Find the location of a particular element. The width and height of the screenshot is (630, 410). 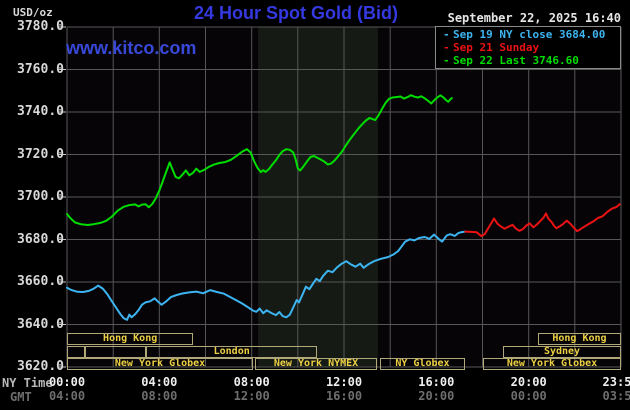

legend-label: Sep 19 NY close 3684.00 is located at coordinates (529, 34).